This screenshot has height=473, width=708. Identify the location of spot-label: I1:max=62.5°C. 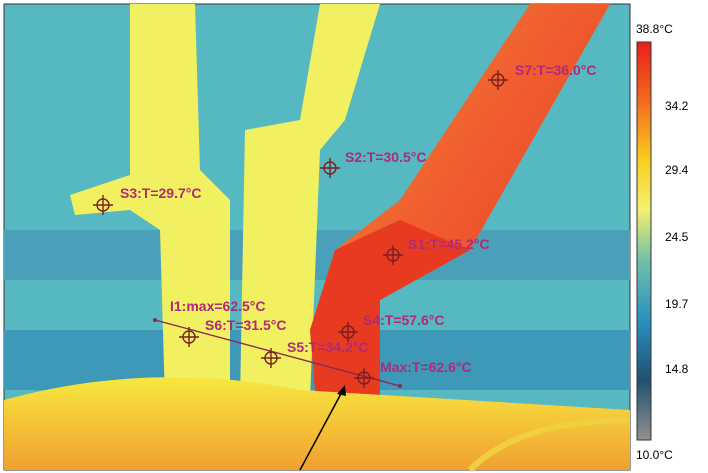
(218, 306).